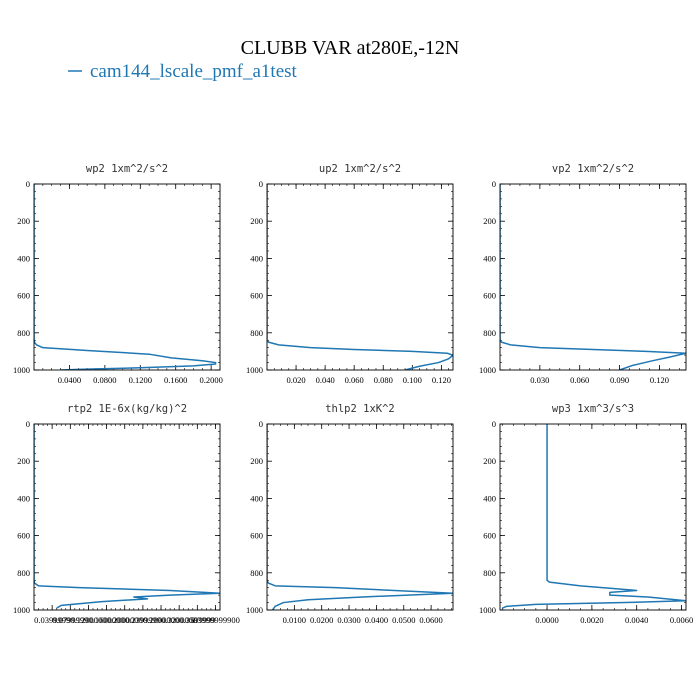 This screenshot has height=700, width=700. What do you see at coordinates (215, 620) in the screenshot?
I see `x-tick-label: 0.3999999900` at bounding box center [215, 620].